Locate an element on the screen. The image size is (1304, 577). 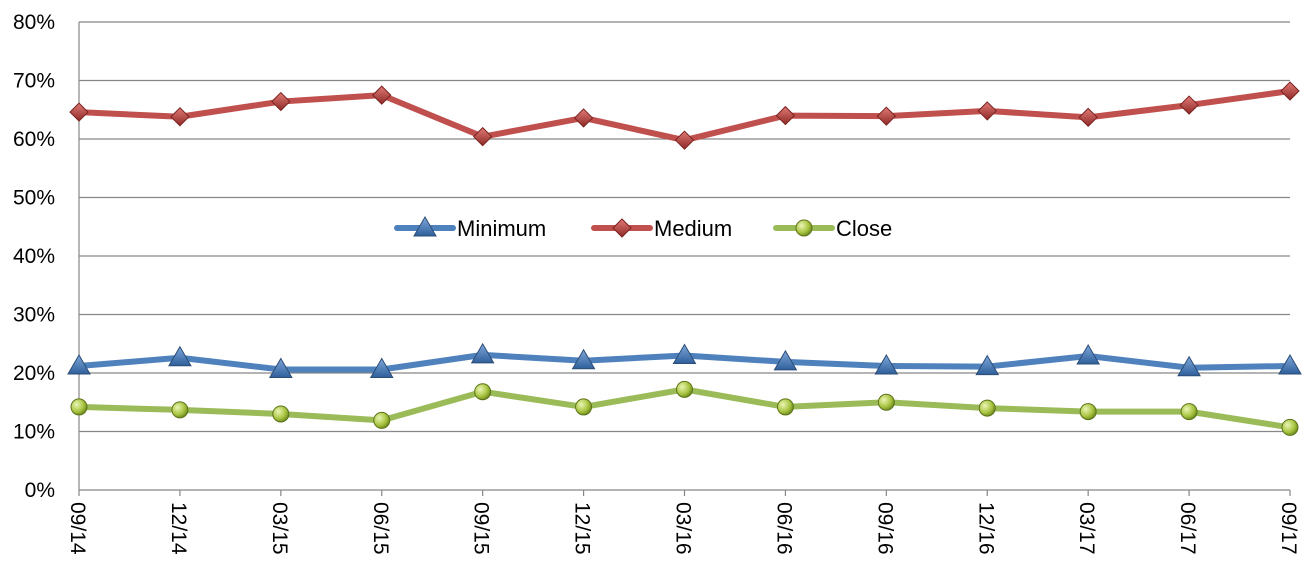
y-tick-label: 70% is located at coordinates (34, 81).